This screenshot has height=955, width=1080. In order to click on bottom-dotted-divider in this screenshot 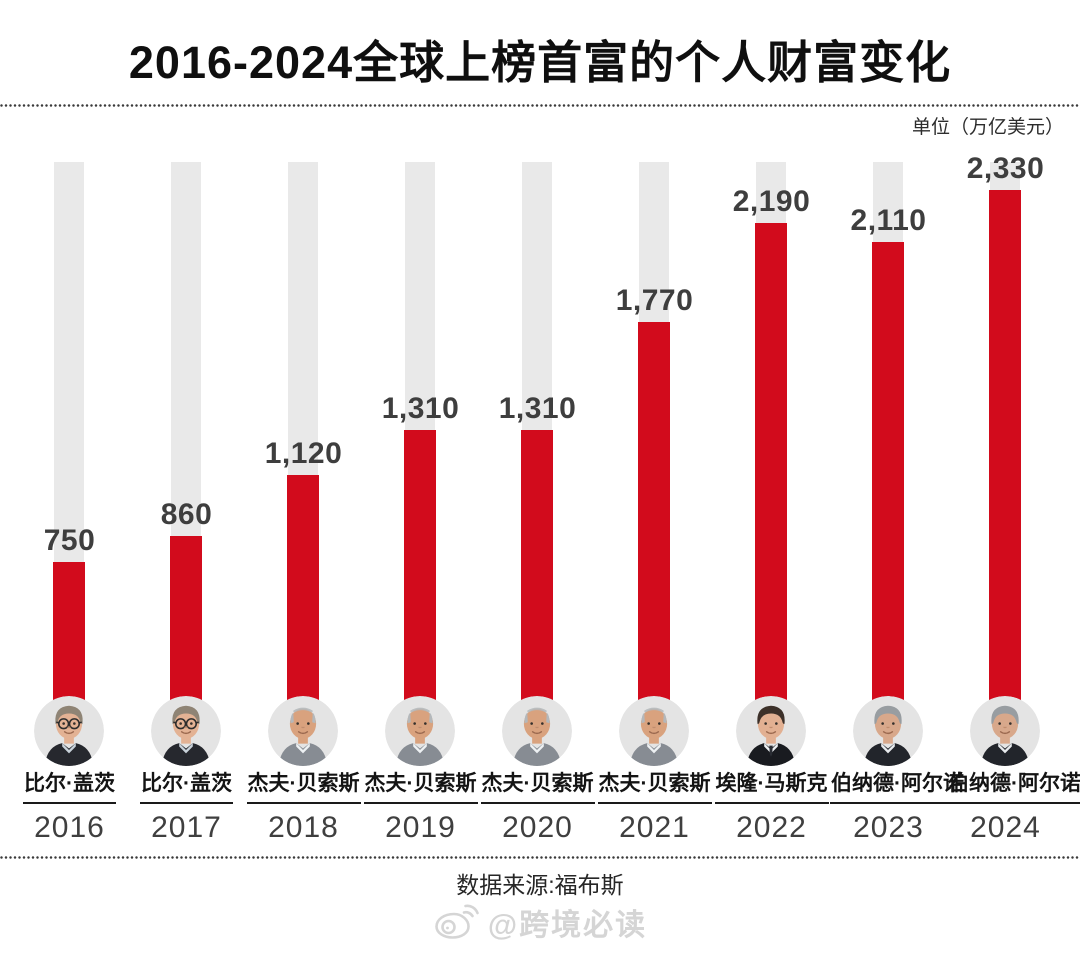, I will do `click(540, 857)`.